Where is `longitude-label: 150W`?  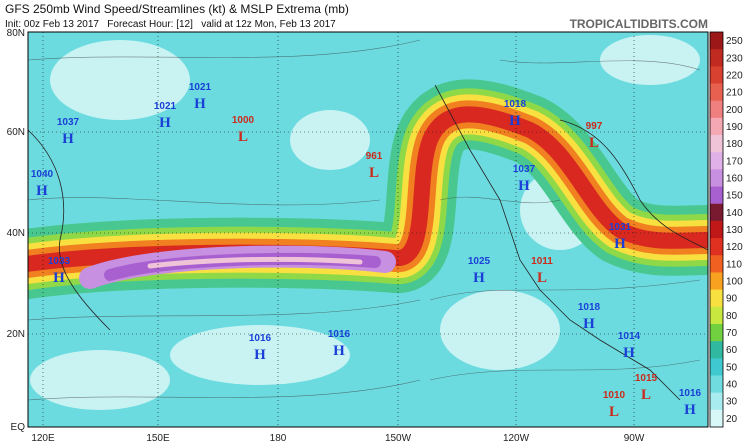 longitude-label: 150W is located at coordinates (398, 438).